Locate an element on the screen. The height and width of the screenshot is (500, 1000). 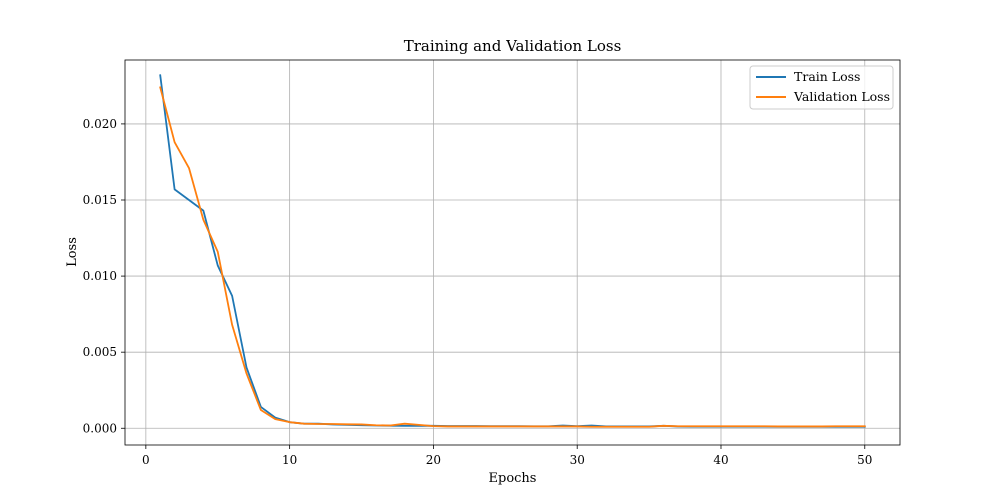
x-tick-label: 10 is located at coordinates (289, 460).